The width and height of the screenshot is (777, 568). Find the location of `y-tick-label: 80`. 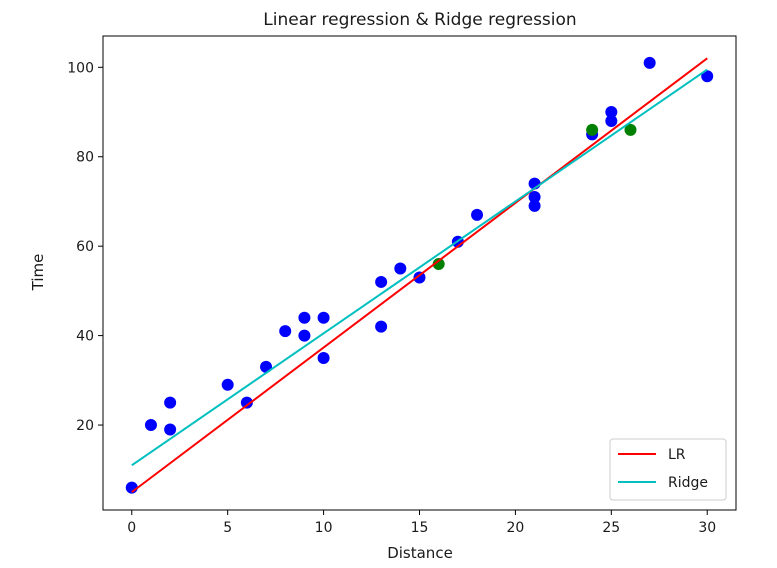

y-tick-label: 80 is located at coordinates (85, 158).